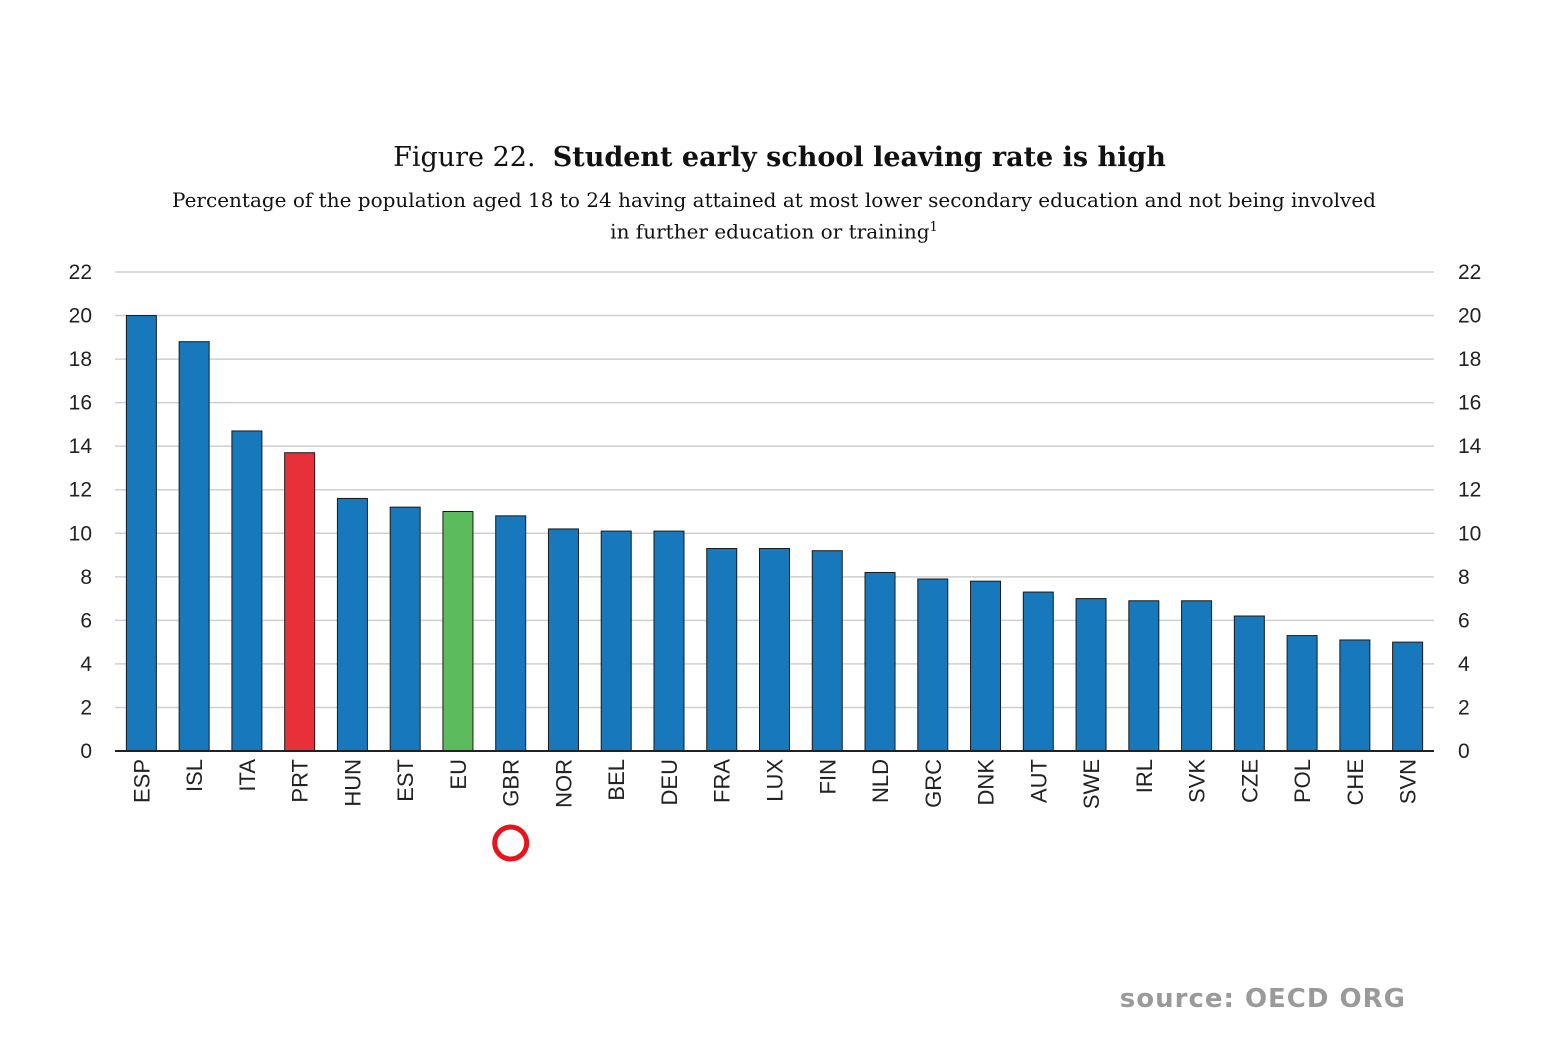  I want to click on x-tick-label-isl: ISL, so click(194, 775).